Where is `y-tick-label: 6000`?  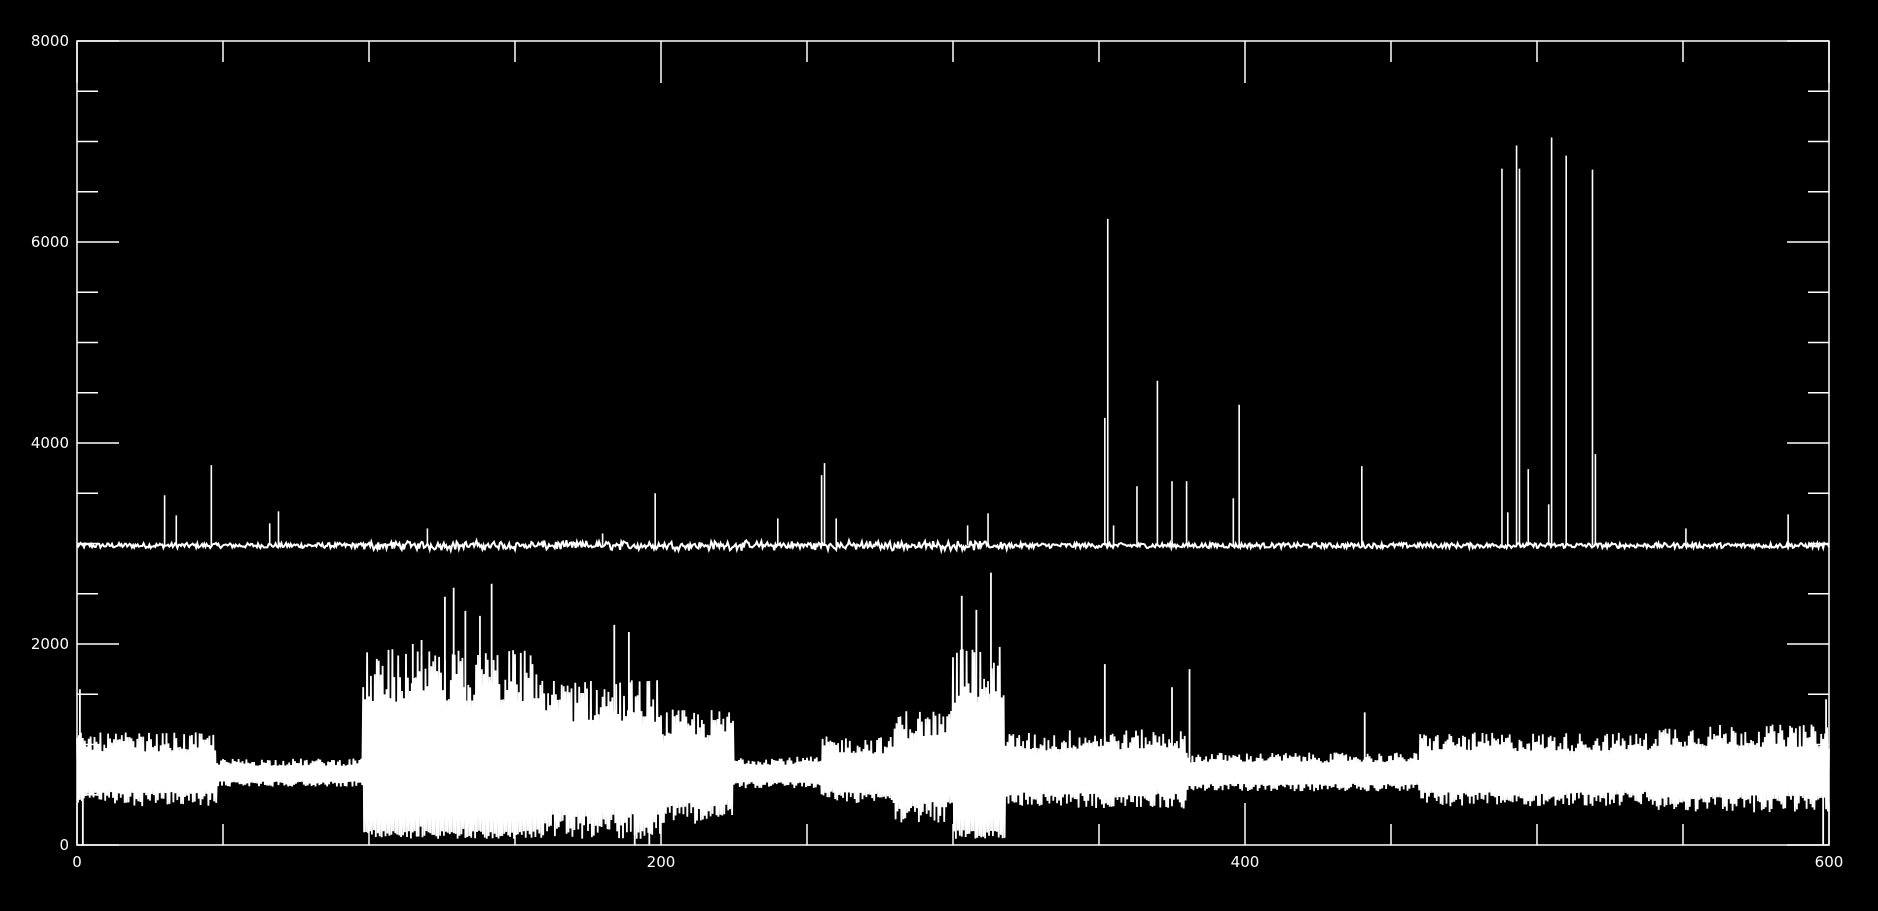
y-tick-label: 6000 is located at coordinates (50, 242).